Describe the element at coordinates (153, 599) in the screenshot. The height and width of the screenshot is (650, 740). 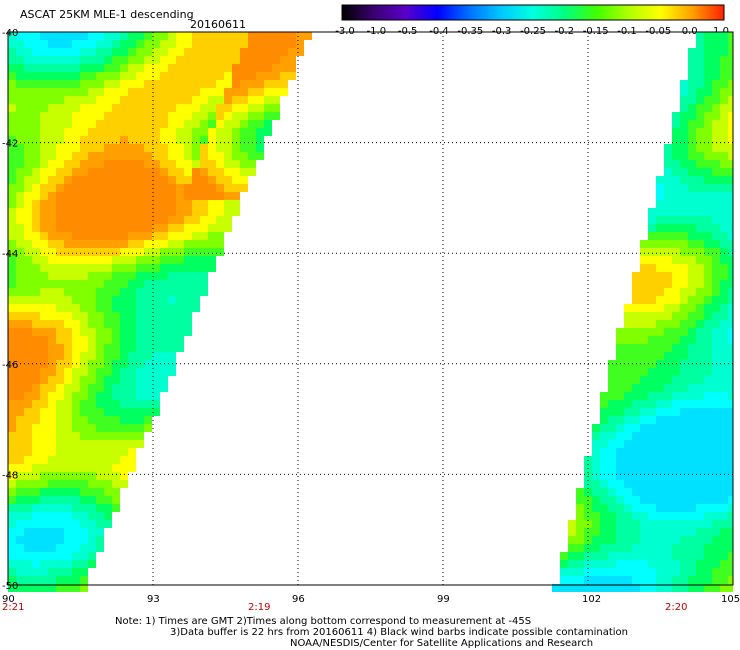
I see `lon-label: 93` at that location.